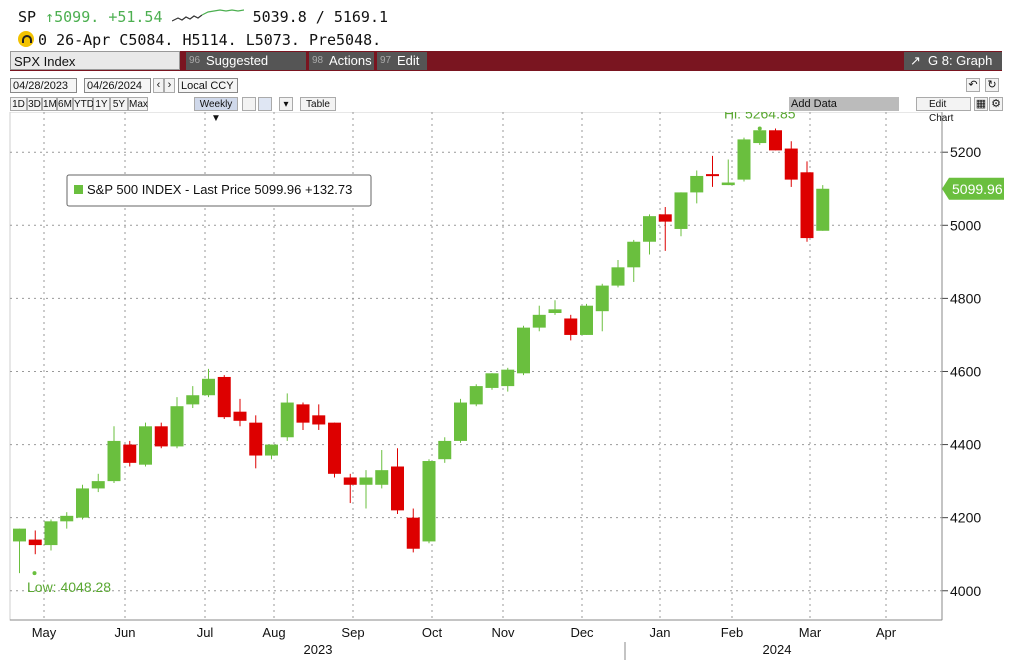  I want to click on price-change: +51.54, so click(135, 17).